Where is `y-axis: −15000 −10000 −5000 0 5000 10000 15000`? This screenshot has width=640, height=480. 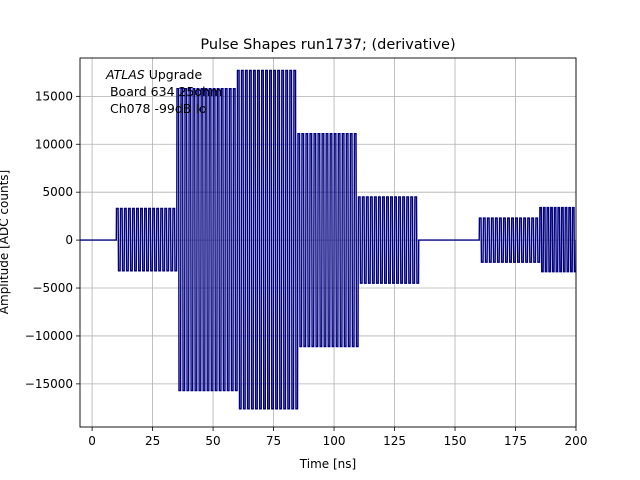 y-axis: −15000 −10000 −5000 0 5000 10000 15000 is located at coordinates (52, 240).